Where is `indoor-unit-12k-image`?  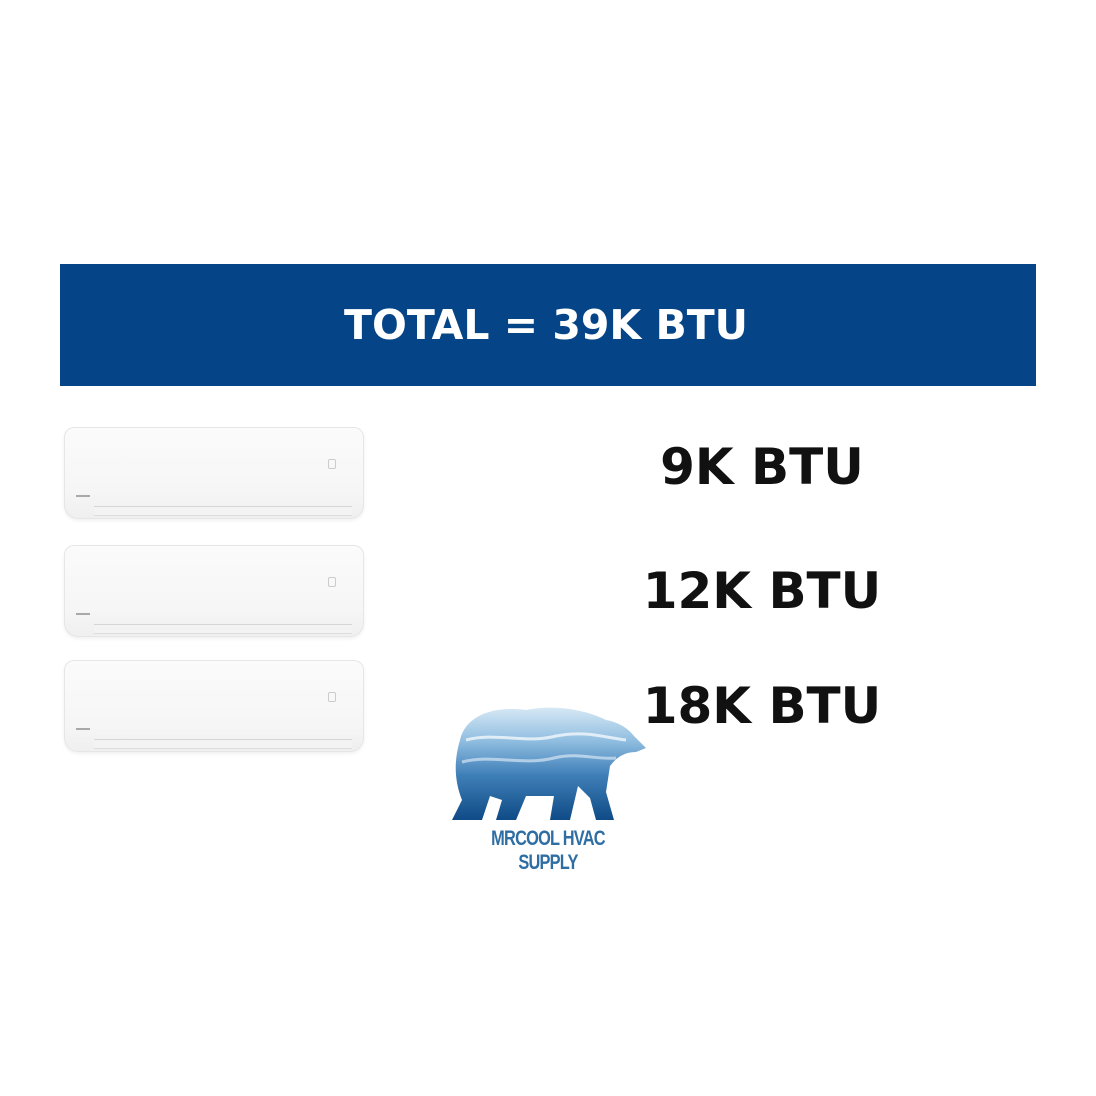
indoor-unit-12k-image is located at coordinates (214, 591).